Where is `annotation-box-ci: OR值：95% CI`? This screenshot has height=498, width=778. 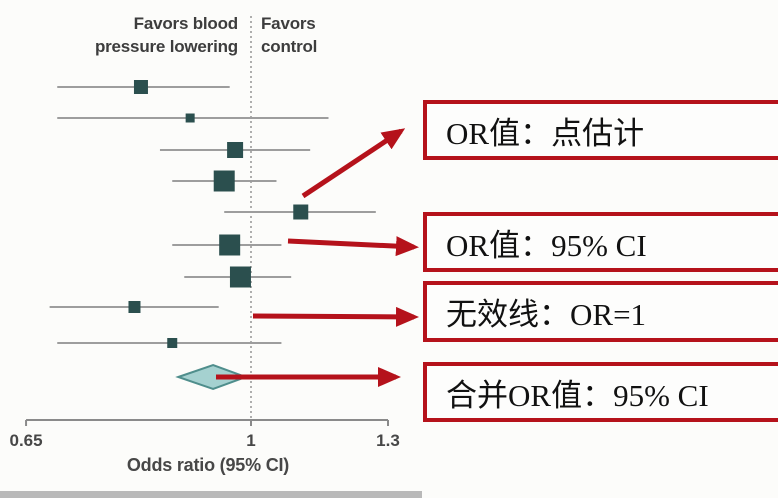 annotation-box-ci: OR值：95% CI is located at coordinates (600, 242).